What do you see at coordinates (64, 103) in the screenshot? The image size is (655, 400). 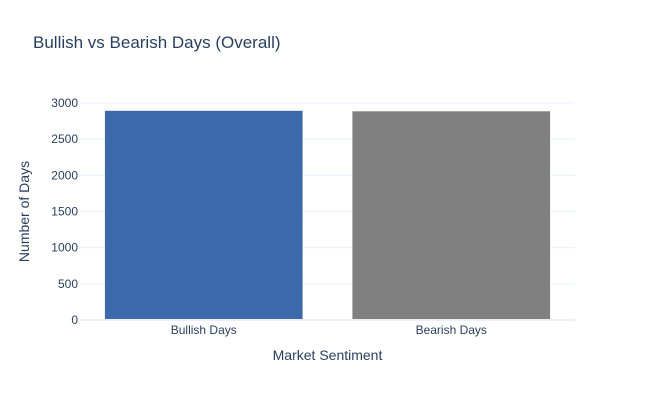 I see `y-tick-label: 3000` at bounding box center [64, 103].